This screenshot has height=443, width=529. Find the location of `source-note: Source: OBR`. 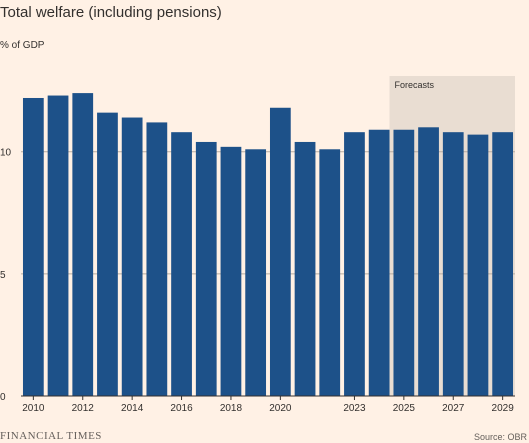

source-note: Source: OBR is located at coordinates (500, 437).